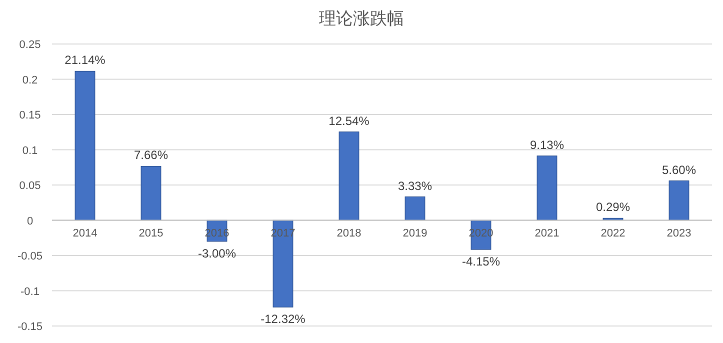 This screenshot has width=723, height=343. Describe the element at coordinates (30, 80) in the screenshot. I see `y-tick-label: 0.2` at that location.